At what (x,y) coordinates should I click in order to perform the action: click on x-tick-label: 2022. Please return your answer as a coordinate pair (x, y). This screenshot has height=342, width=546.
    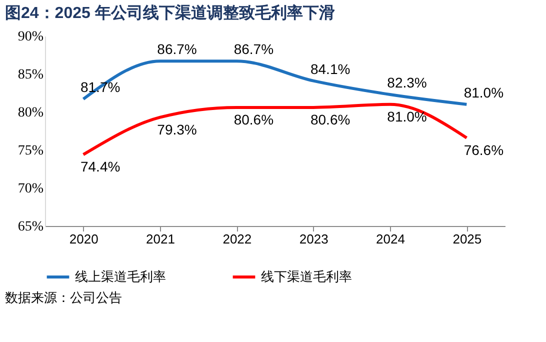
    Looking at the image, I should click on (237, 239).